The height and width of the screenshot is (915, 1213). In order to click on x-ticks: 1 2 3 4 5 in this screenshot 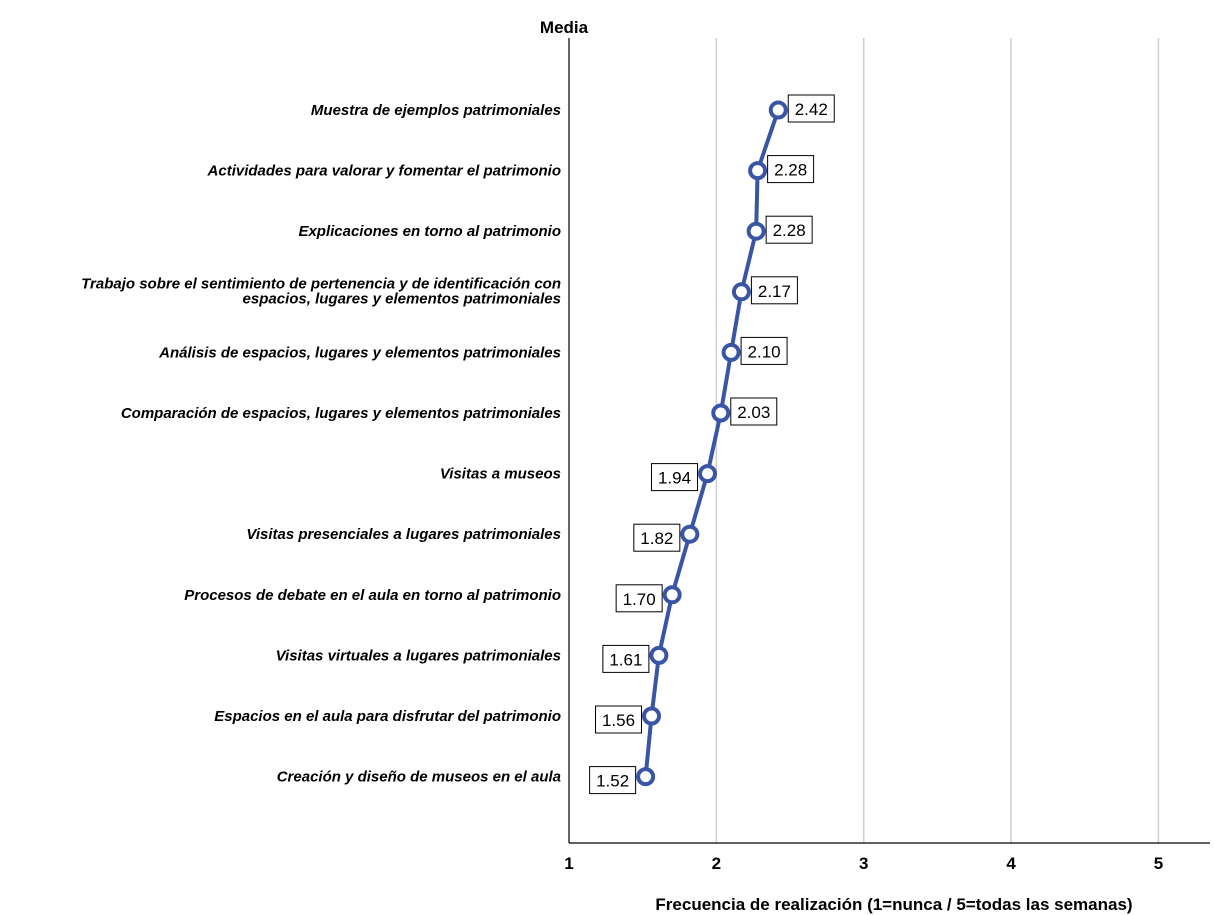, I will do `click(863, 863)`.